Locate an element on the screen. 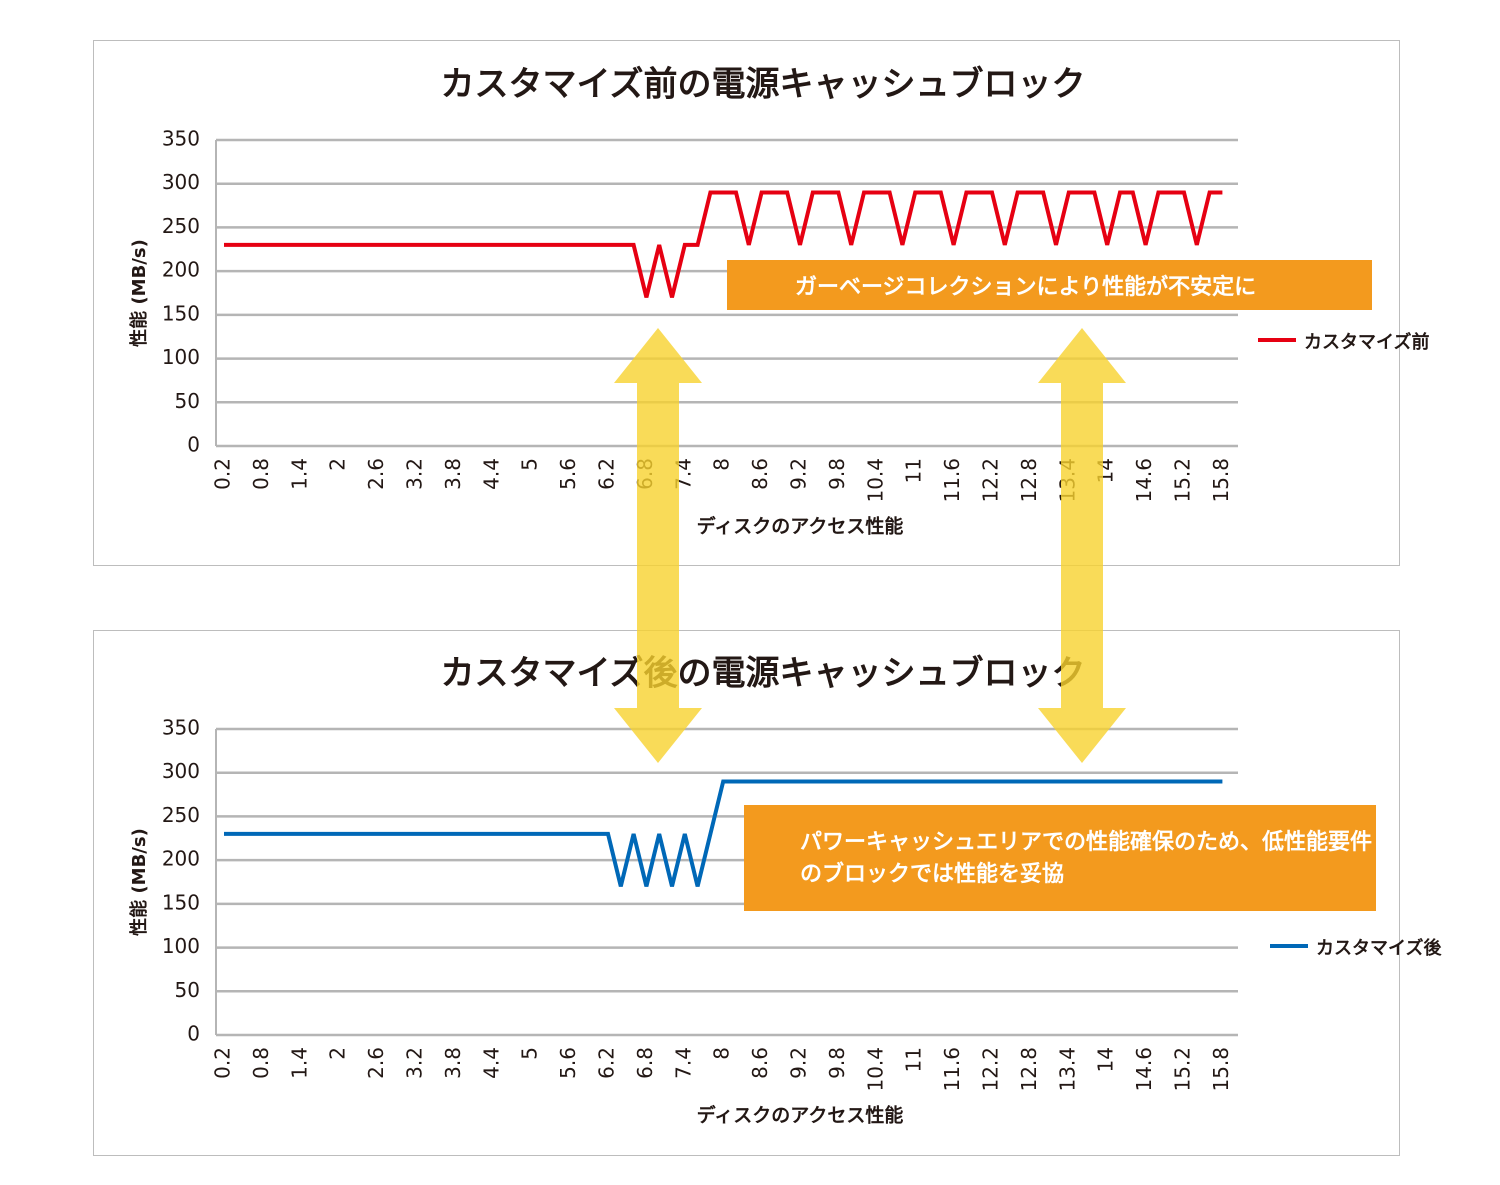 This screenshot has height=1185, width=1500. annotation: パワーキャッシュエリアでの性能確保のため、低性能要件のブロックでは性能を妥協 is located at coordinates (1060, 858).